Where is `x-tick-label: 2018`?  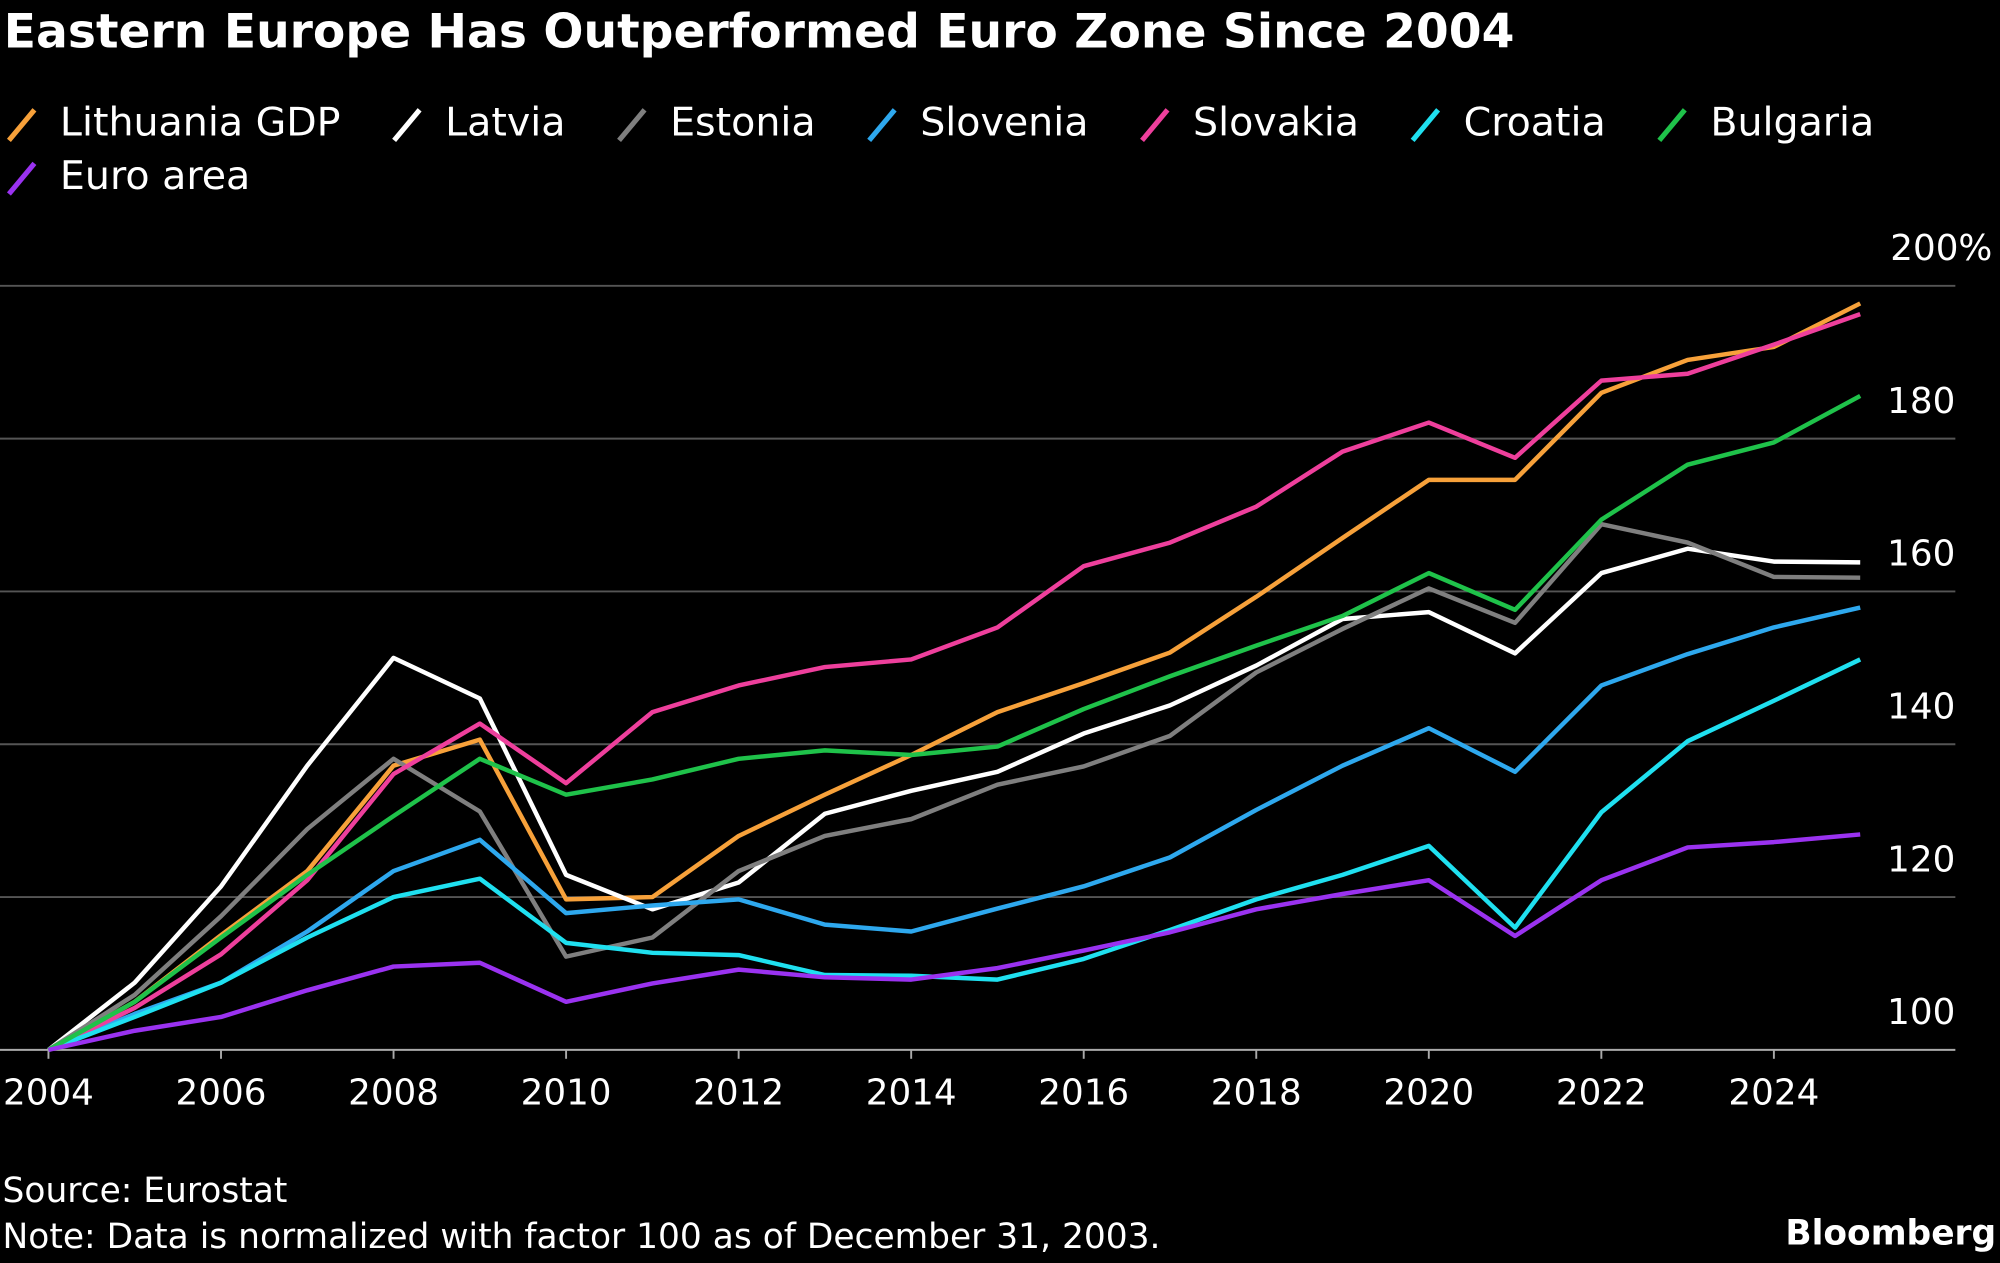 x-tick-label: 2018 is located at coordinates (1256, 1093).